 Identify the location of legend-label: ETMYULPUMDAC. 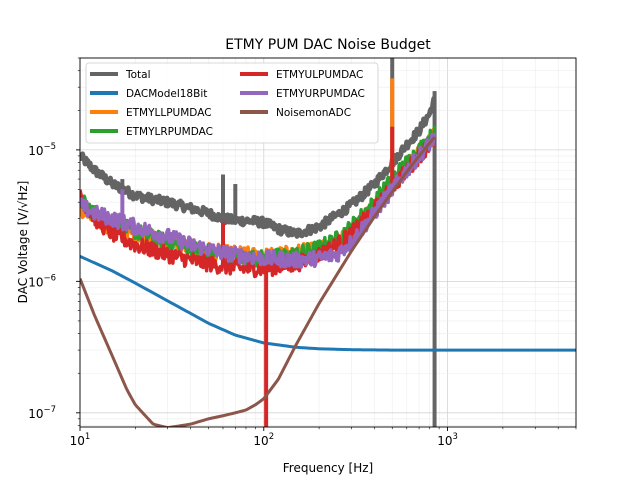
(319, 75).